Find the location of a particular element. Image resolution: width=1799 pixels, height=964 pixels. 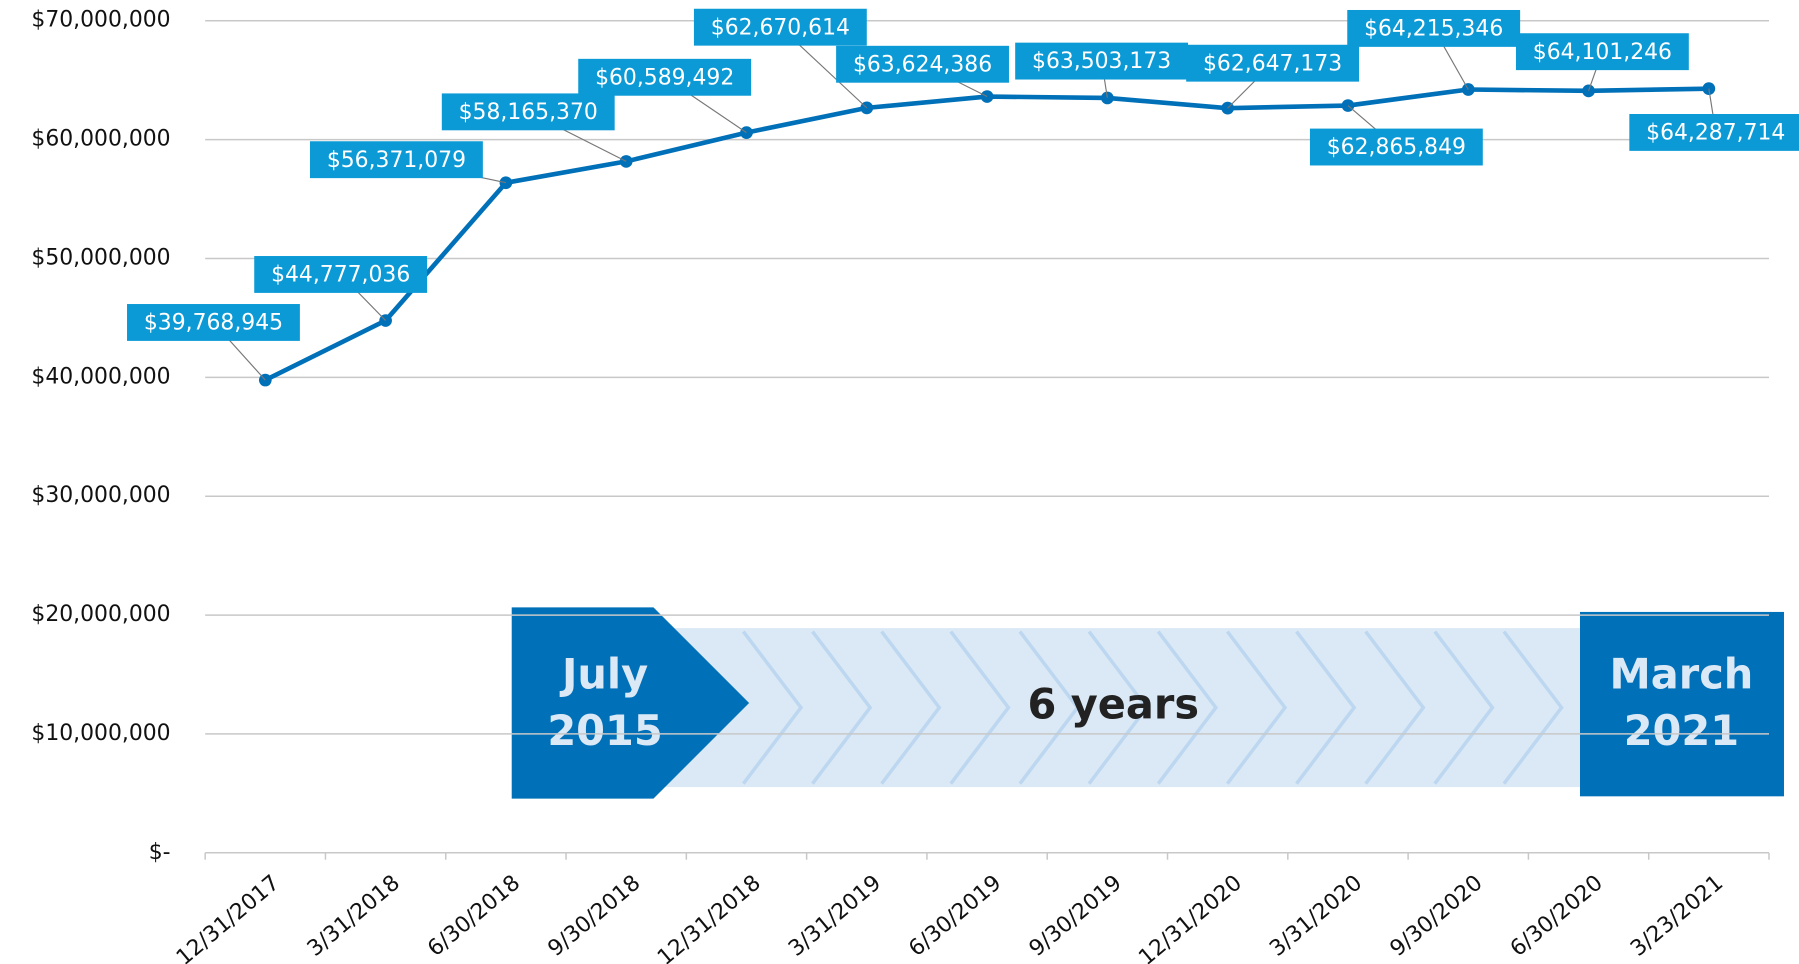

end-year: 2021 is located at coordinates (1681, 730).